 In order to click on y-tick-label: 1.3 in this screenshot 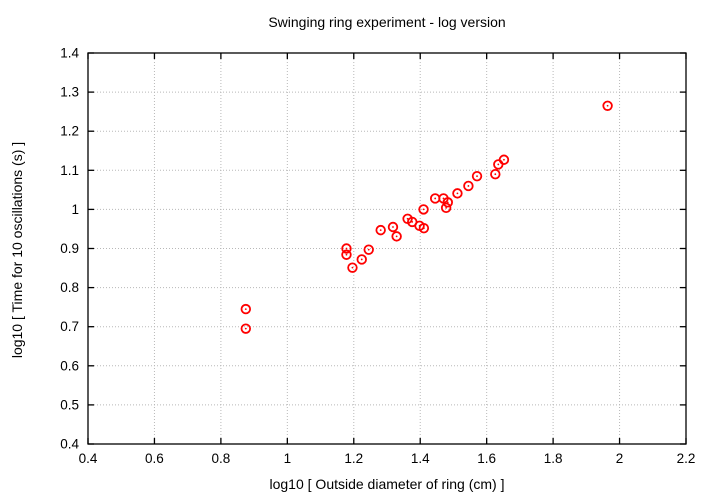, I will do `click(69, 92)`.